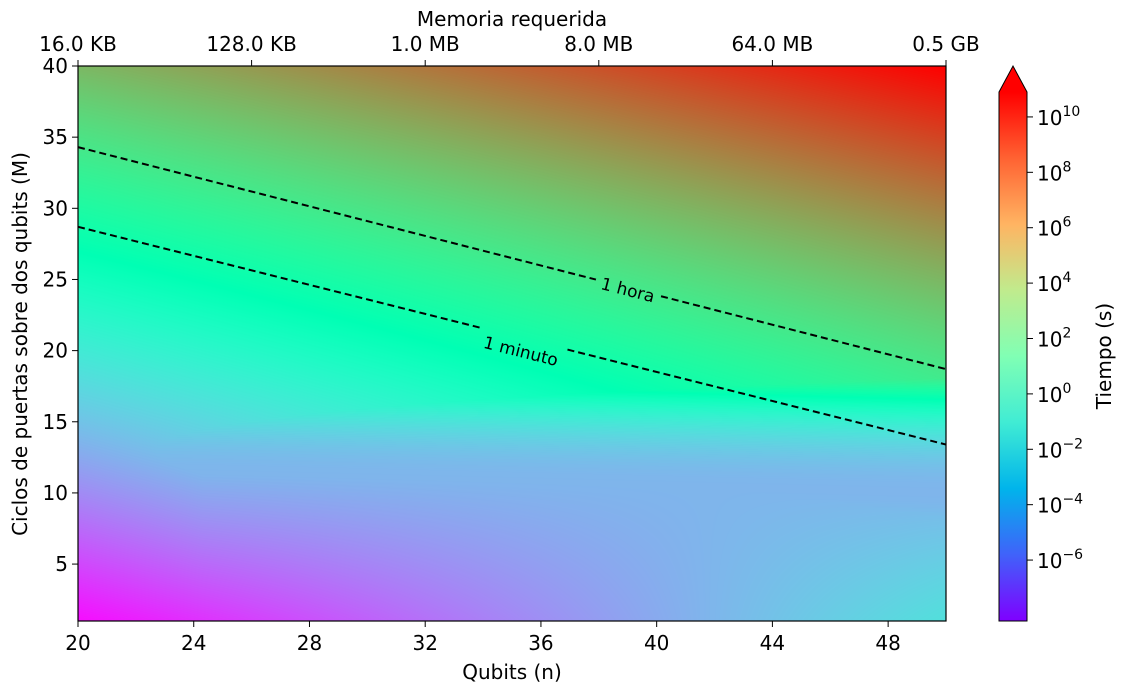  Describe the element at coordinates (55, 279) in the screenshot. I see `y-tick-label: 25` at that location.